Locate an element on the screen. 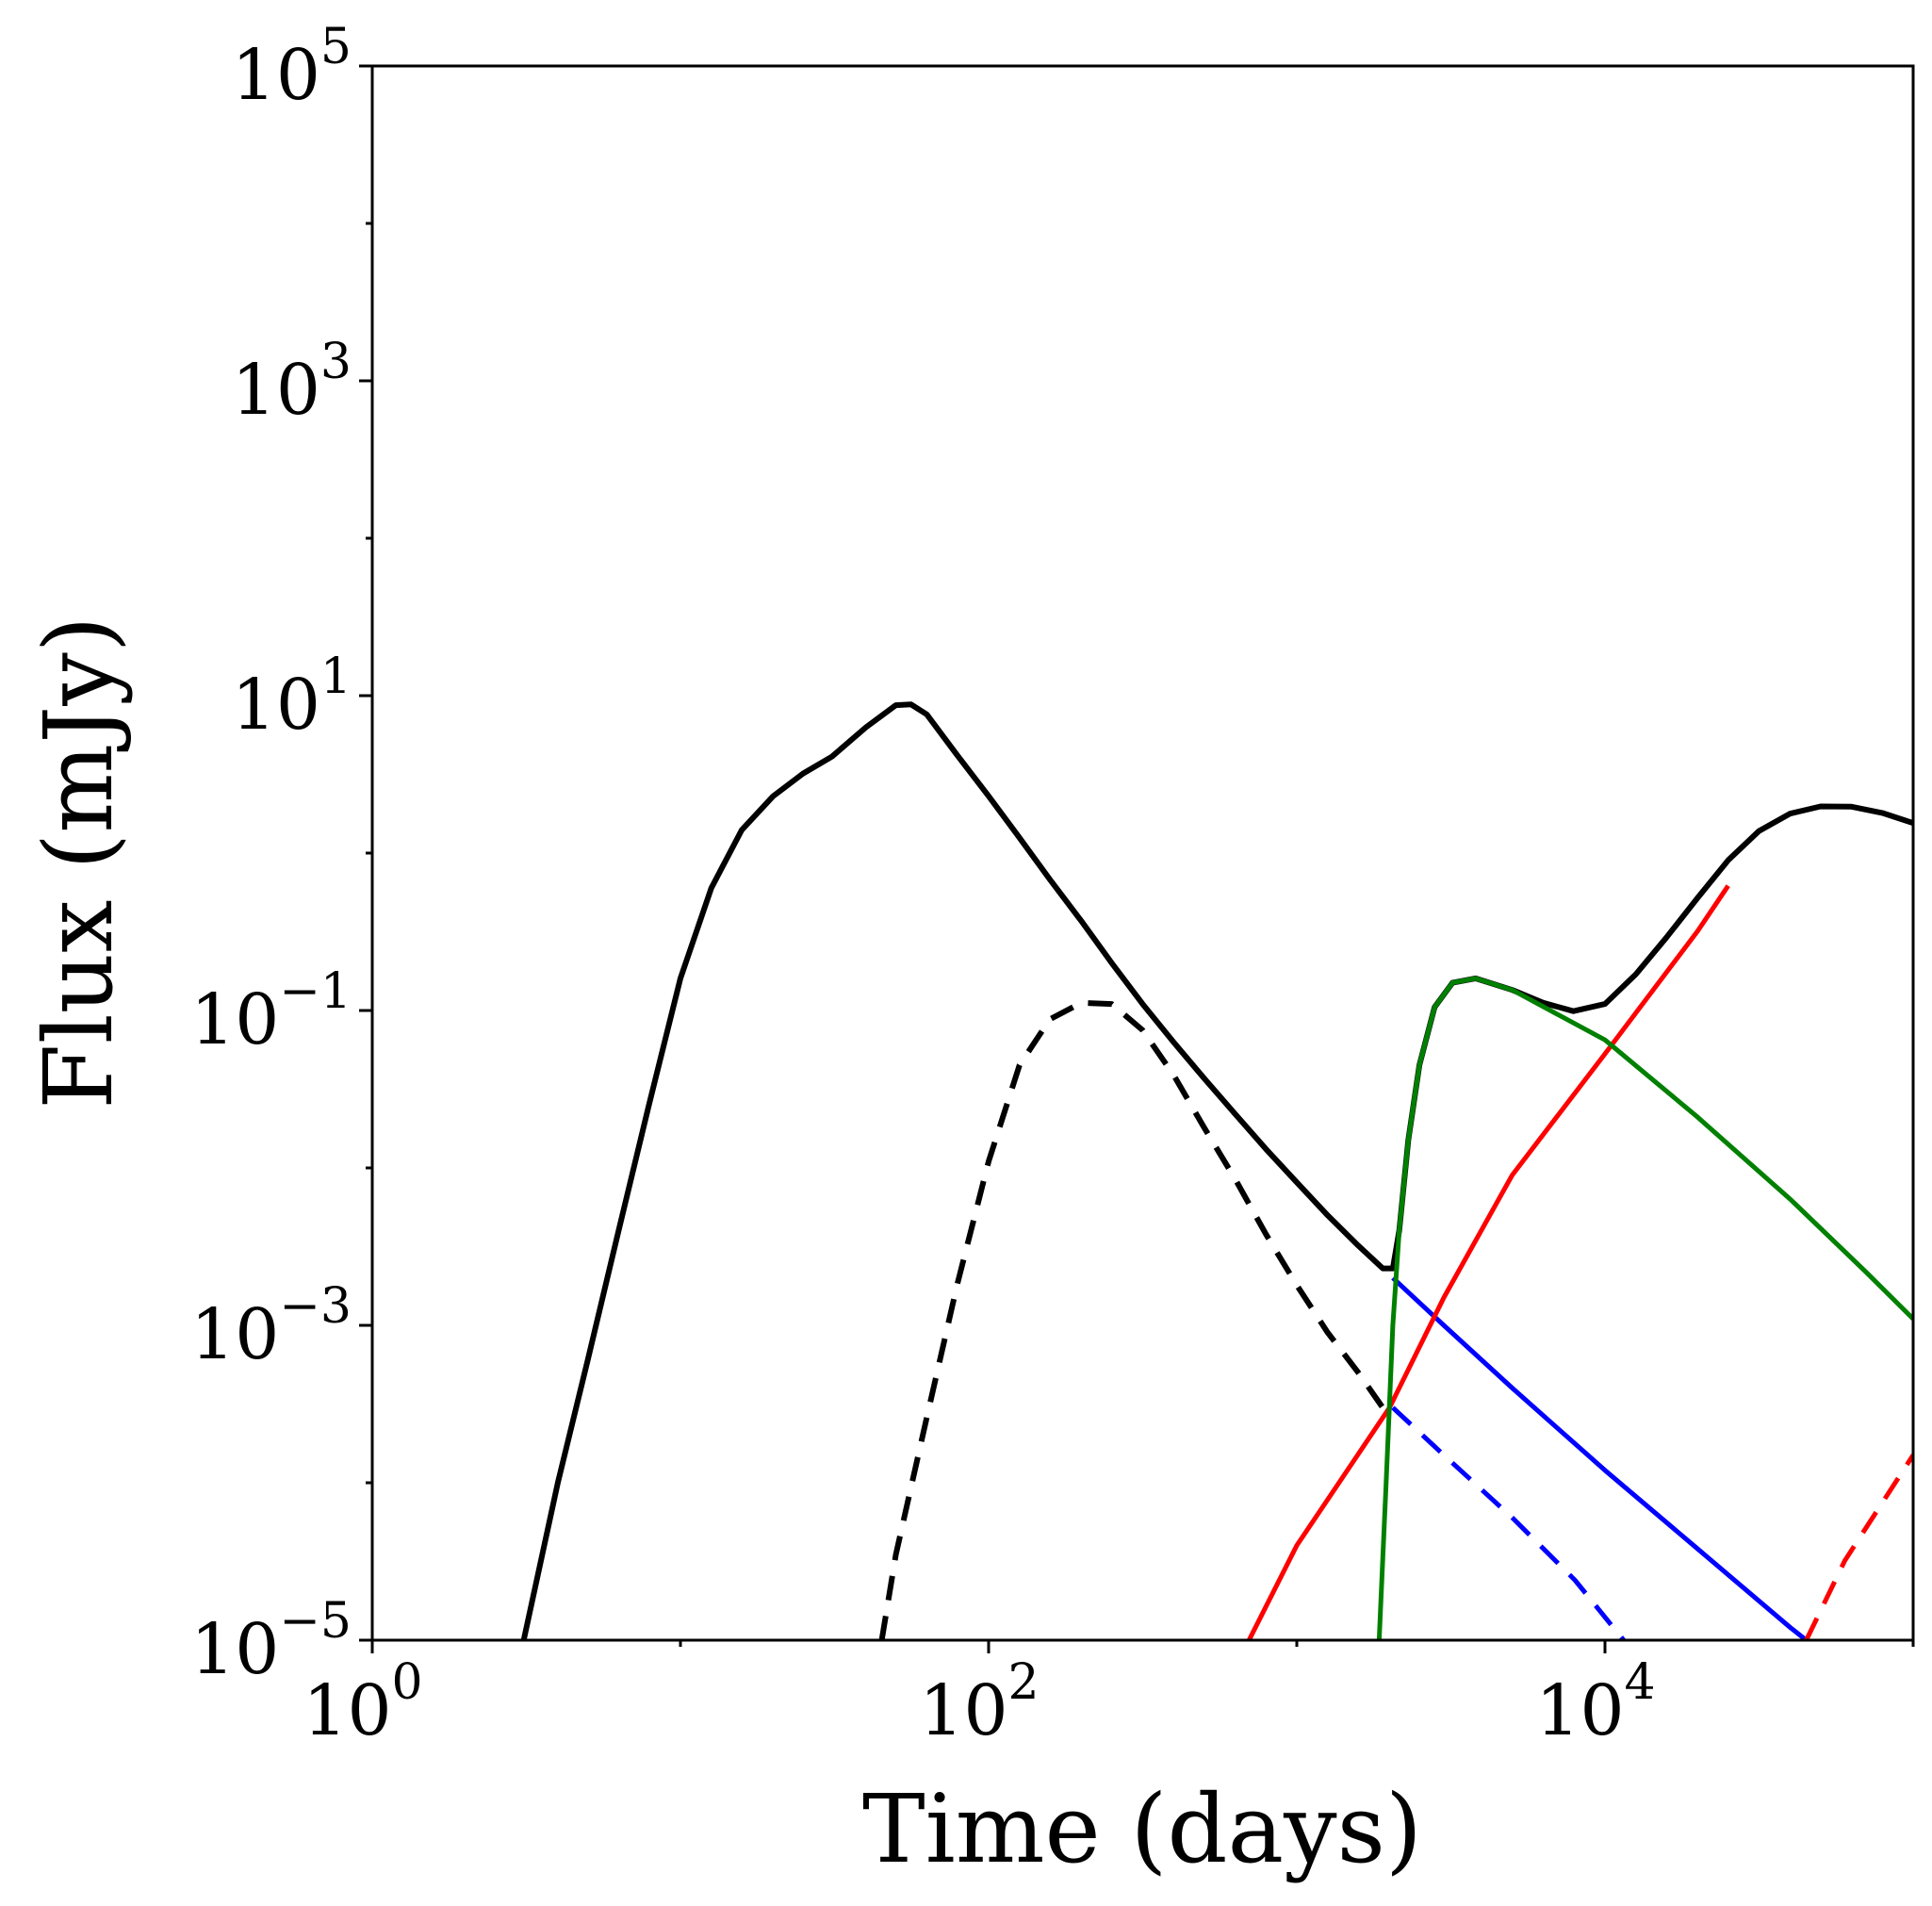 This screenshot has width=1932, height=1906. y-tick-label: 10³ is located at coordinates (292, 382).